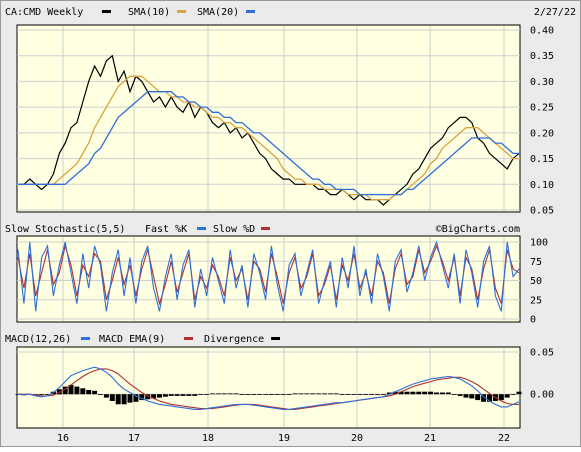  What do you see at coordinates (218, 12) in the screenshot?
I see `price-legend-sma20: SMA(20)` at bounding box center [218, 12].